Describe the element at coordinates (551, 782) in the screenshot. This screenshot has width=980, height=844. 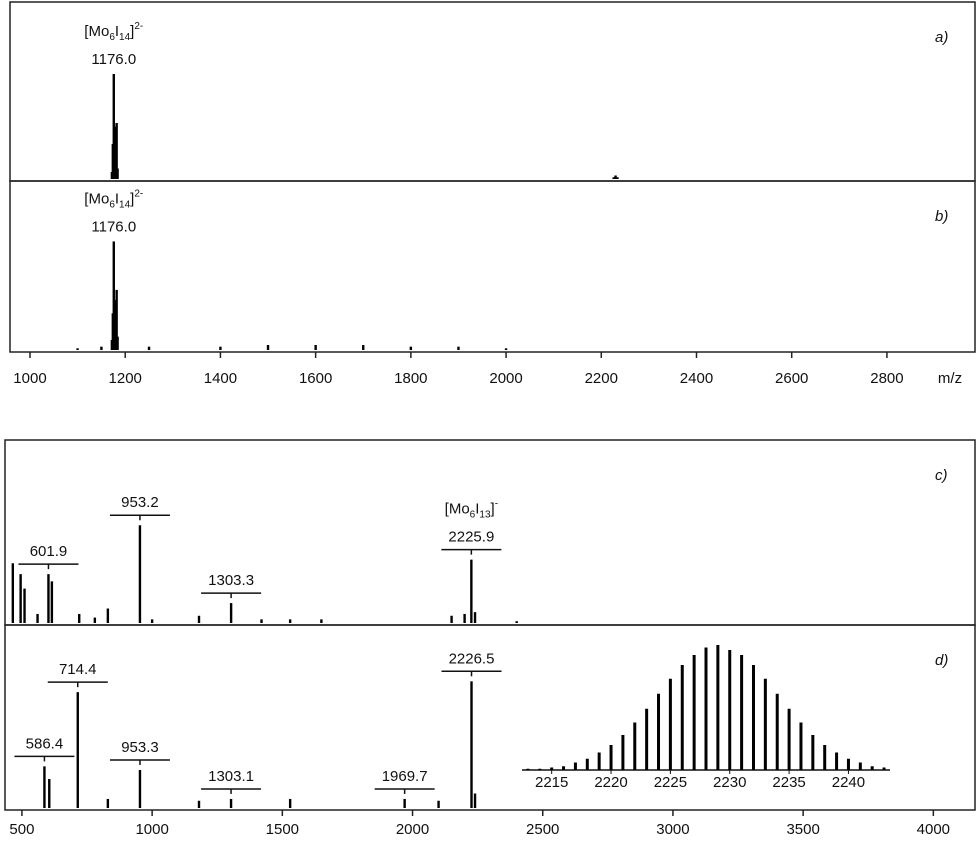
I see `inset-tick-label: 2215` at that location.